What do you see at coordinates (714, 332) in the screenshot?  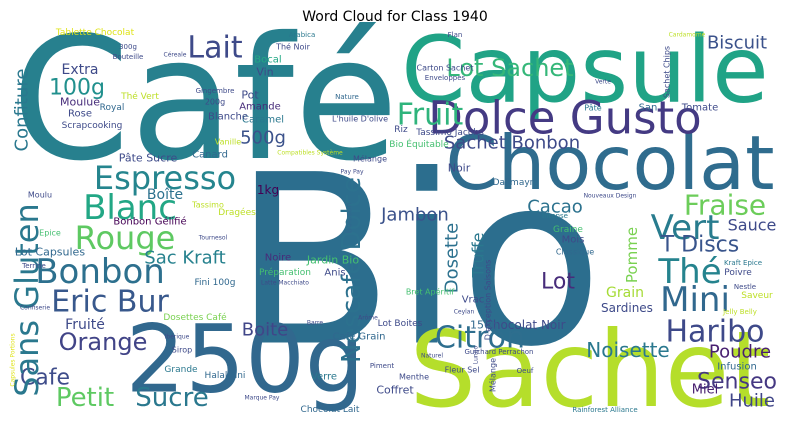 I see `word: Haribo` at bounding box center [714, 332].